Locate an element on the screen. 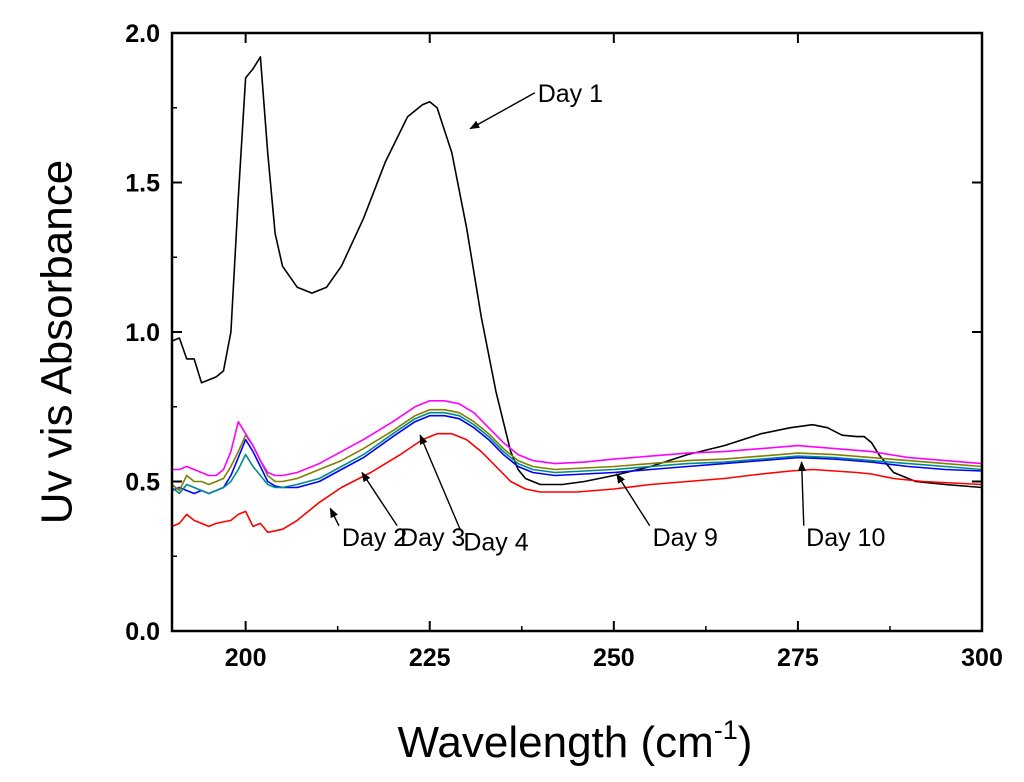 This screenshot has height=782, width=1024. annotation-day-1: Day 1 is located at coordinates (570, 94).